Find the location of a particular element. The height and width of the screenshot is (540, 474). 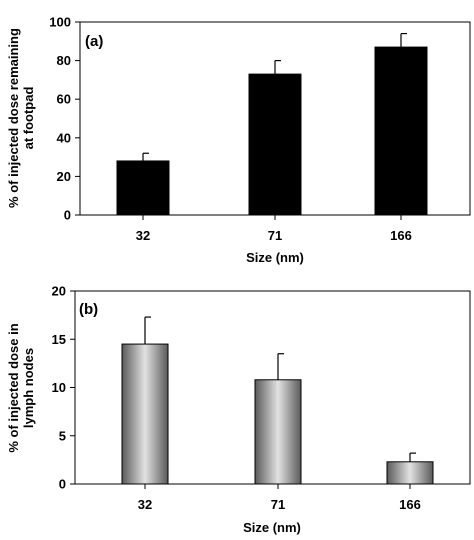

y-axis-title-b: % of injected dose inlymph nodes is located at coordinates (21, 387).